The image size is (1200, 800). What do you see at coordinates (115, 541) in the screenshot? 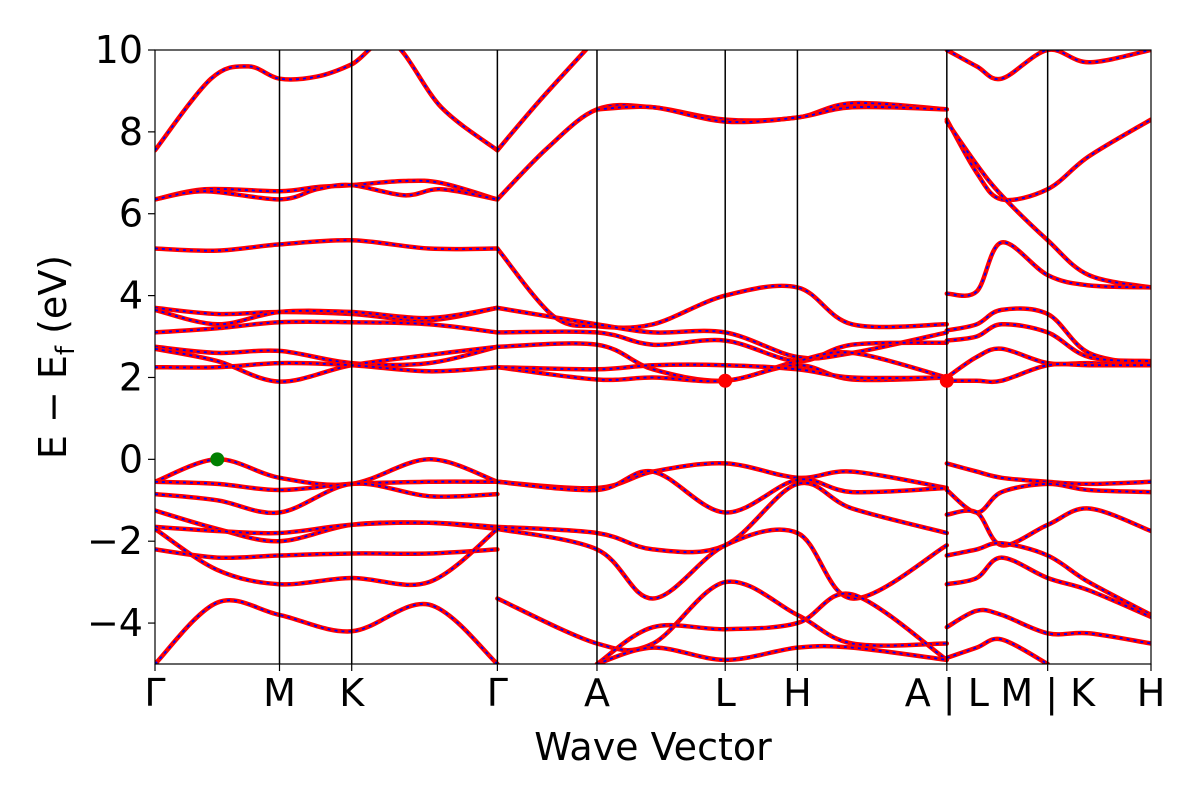
I see `y-tick-label: −2` at bounding box center [115, 541].